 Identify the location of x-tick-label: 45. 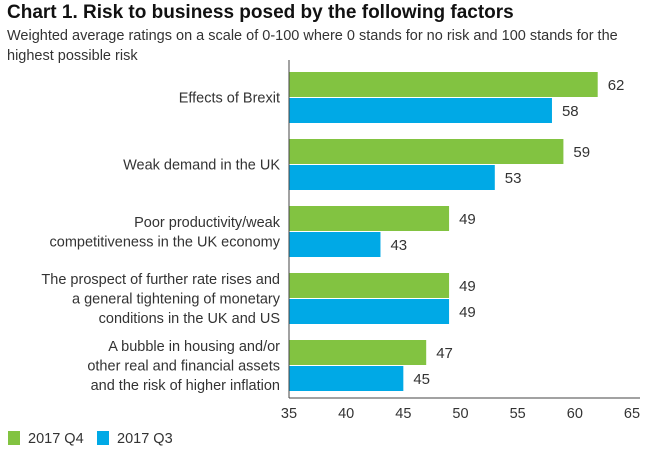
(403, 414).